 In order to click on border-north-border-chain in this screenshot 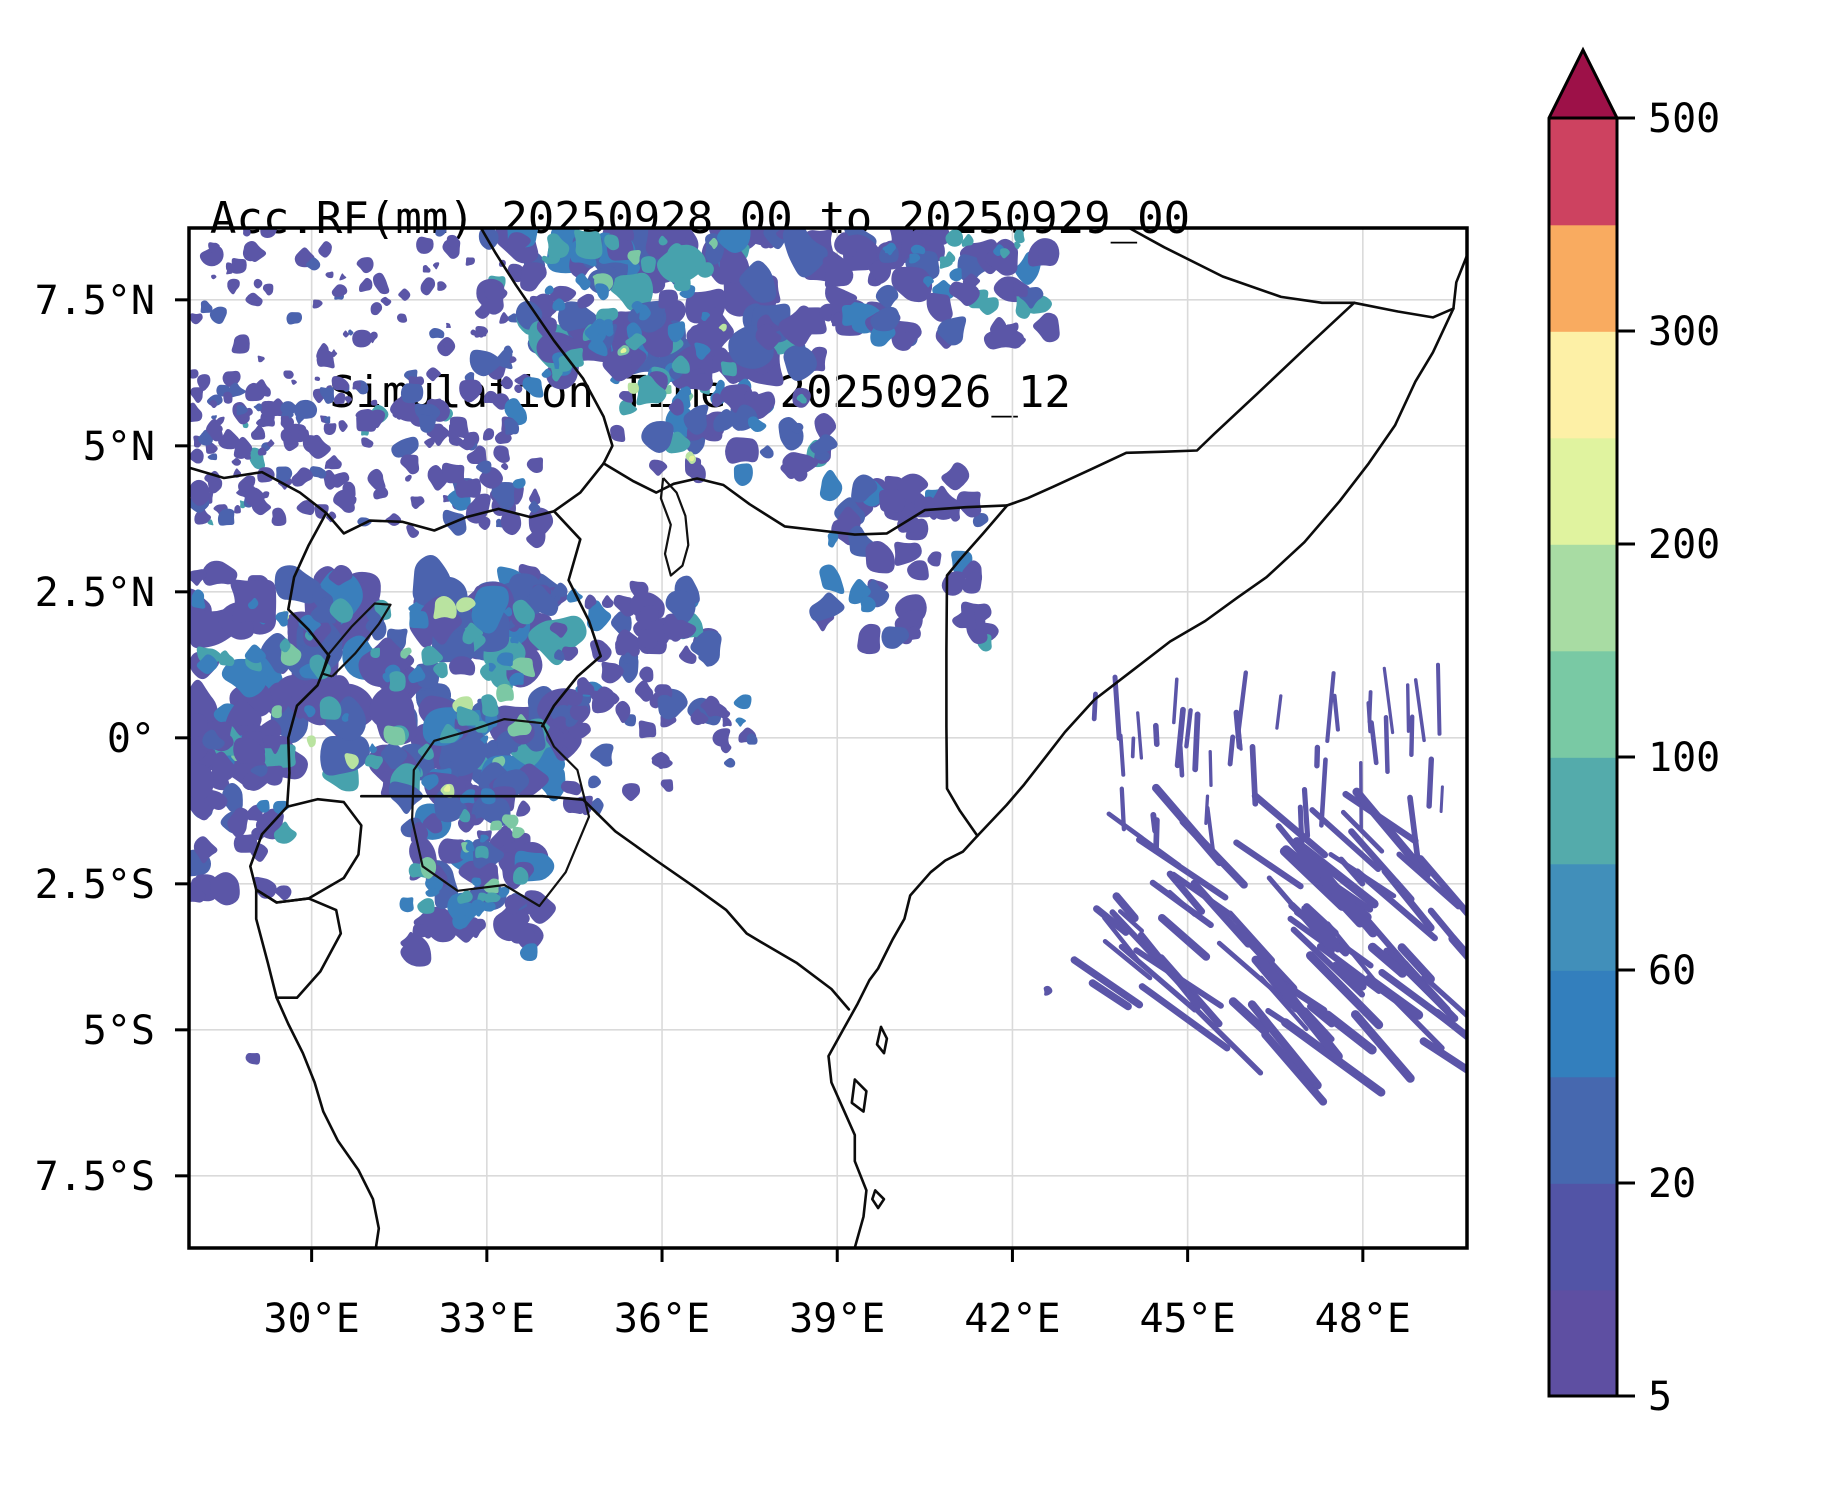, I will do `click(397, 498)`.